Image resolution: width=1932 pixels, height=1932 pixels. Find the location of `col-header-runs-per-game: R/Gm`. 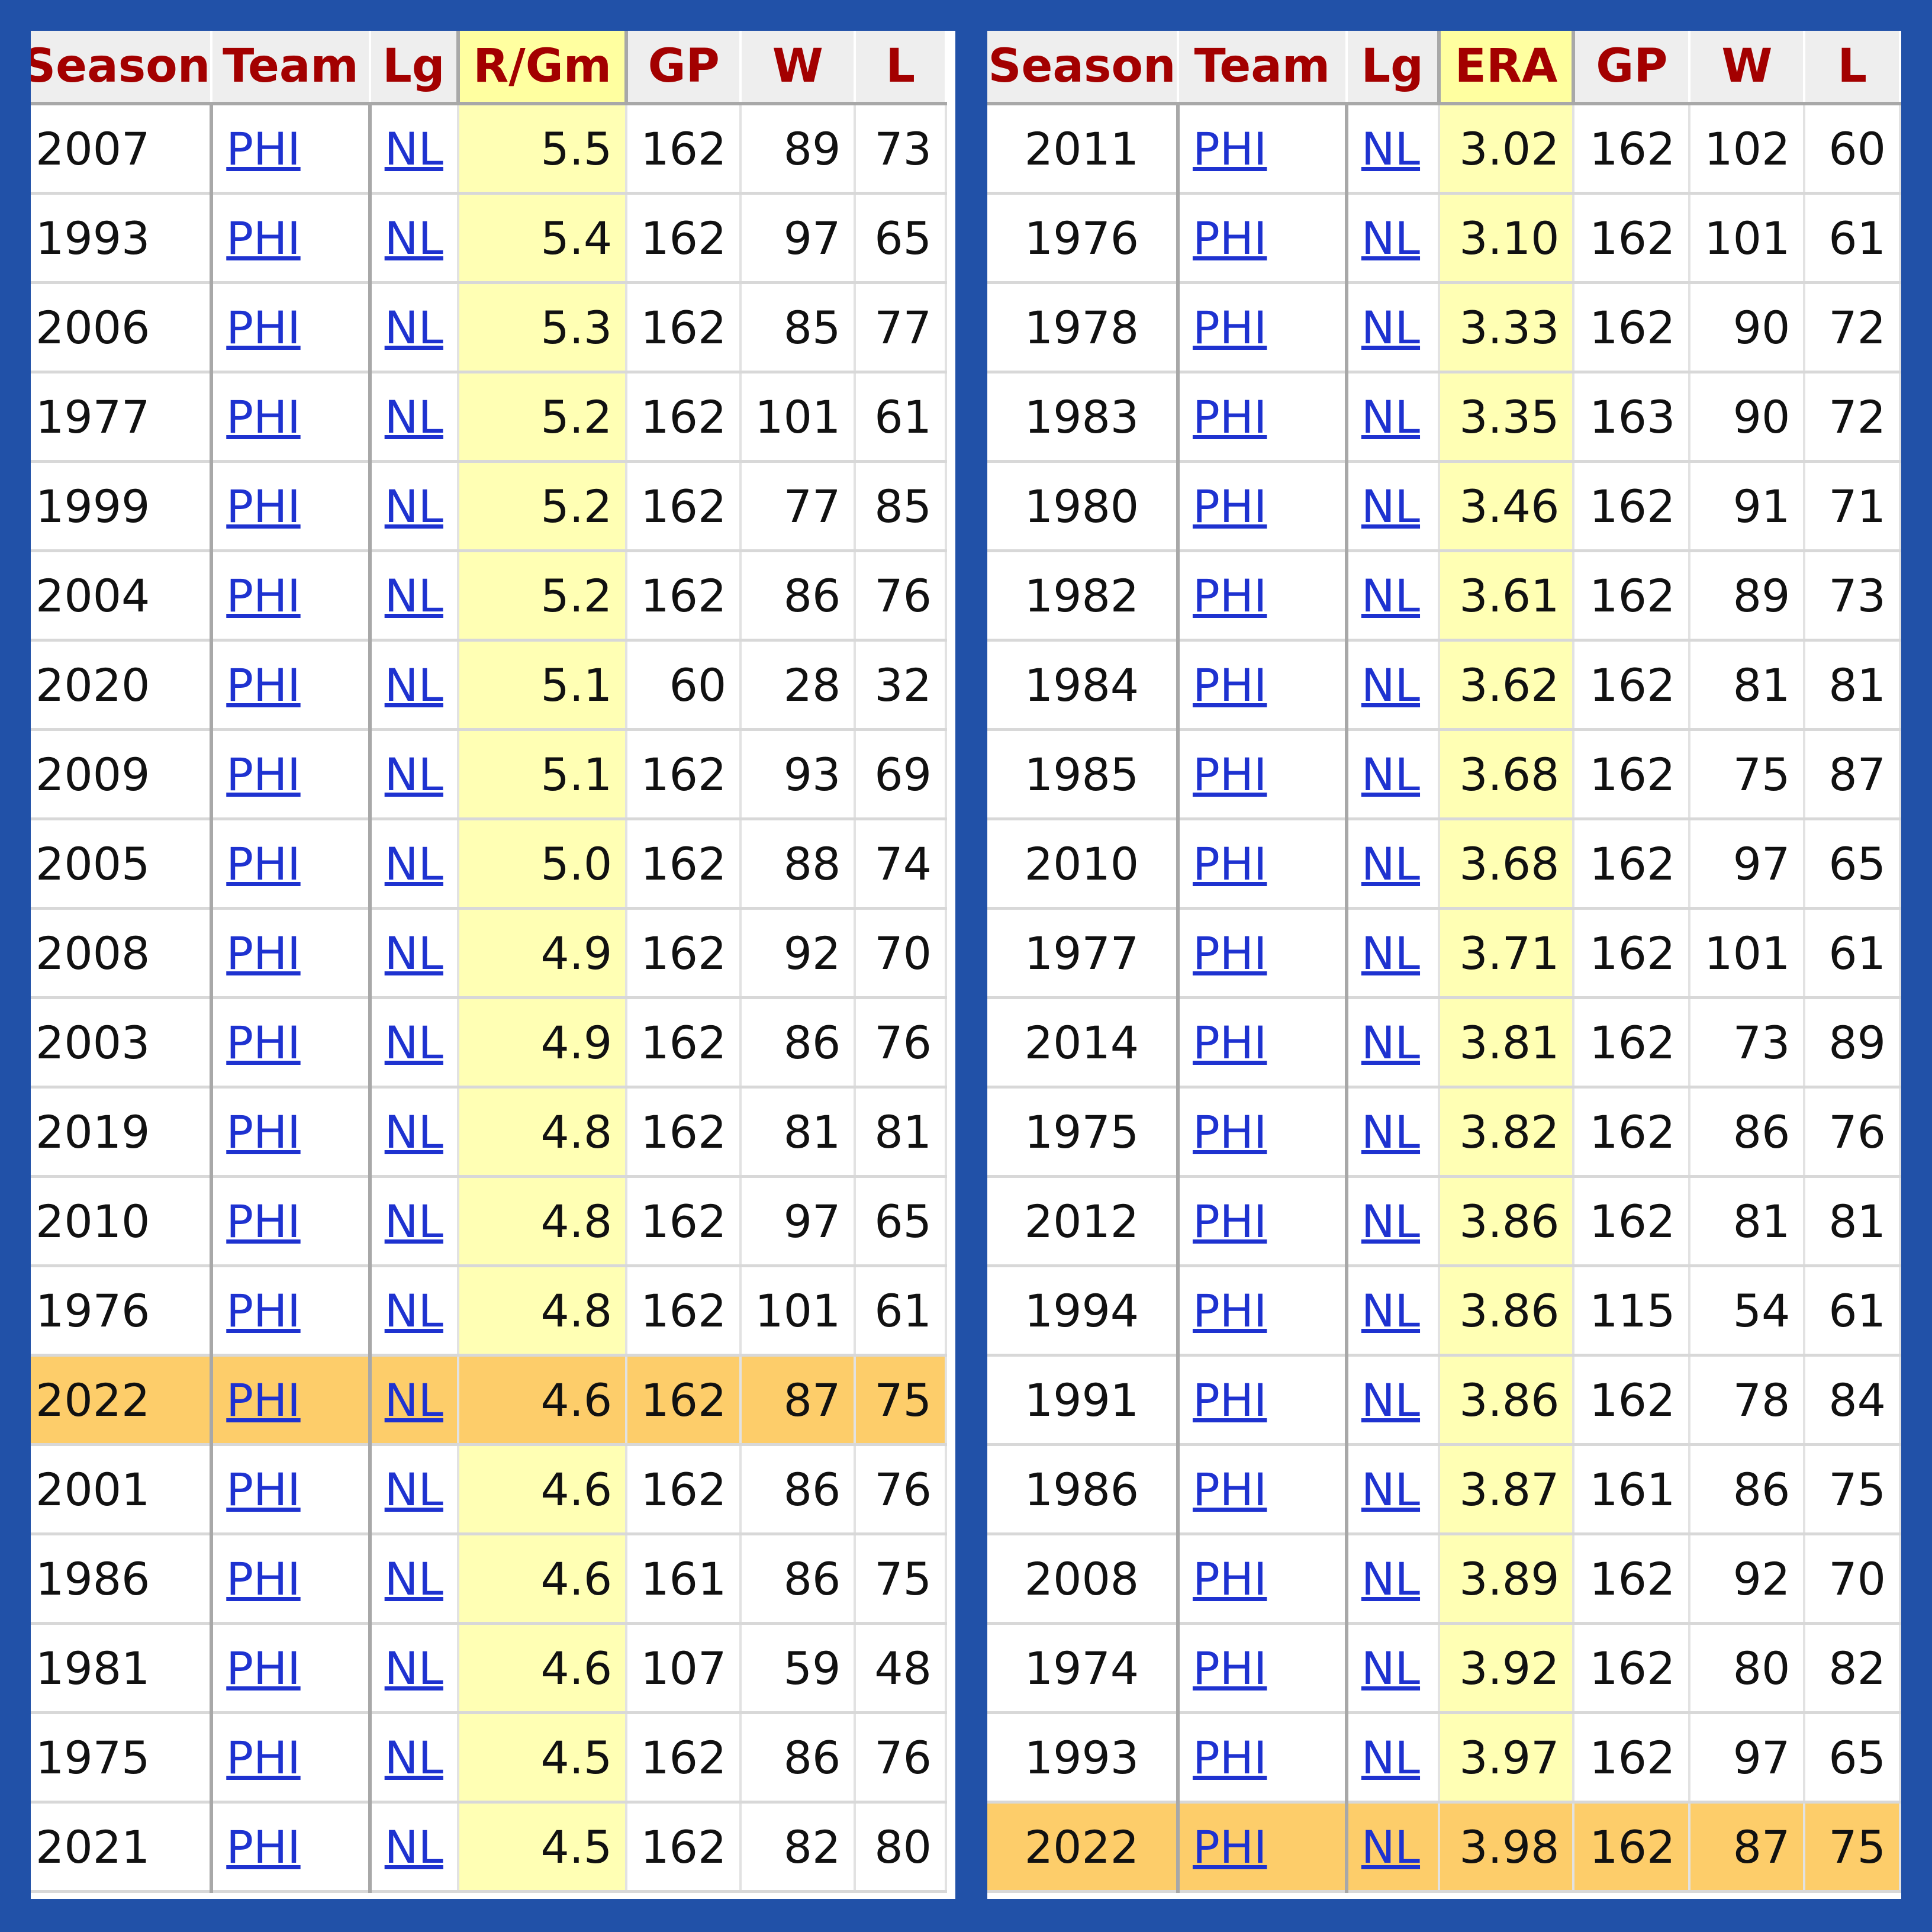

col-header-runs-per-game: R/Gm is located at coordinates (542, 68).